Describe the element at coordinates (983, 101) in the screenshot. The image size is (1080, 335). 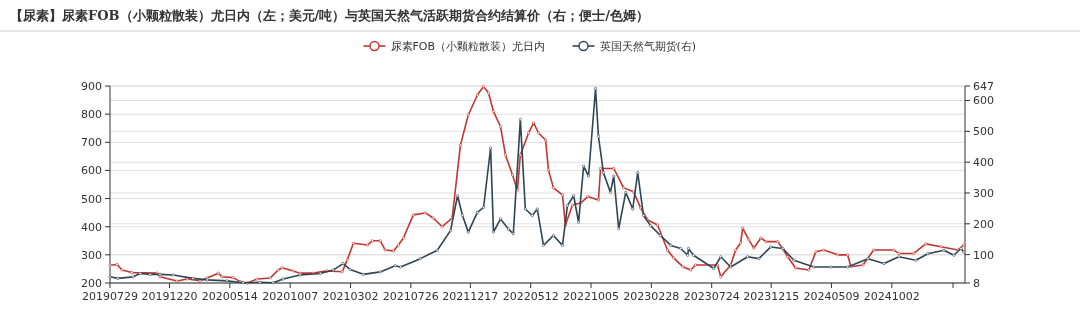
I see `y2-tick-label: 600` at that location.